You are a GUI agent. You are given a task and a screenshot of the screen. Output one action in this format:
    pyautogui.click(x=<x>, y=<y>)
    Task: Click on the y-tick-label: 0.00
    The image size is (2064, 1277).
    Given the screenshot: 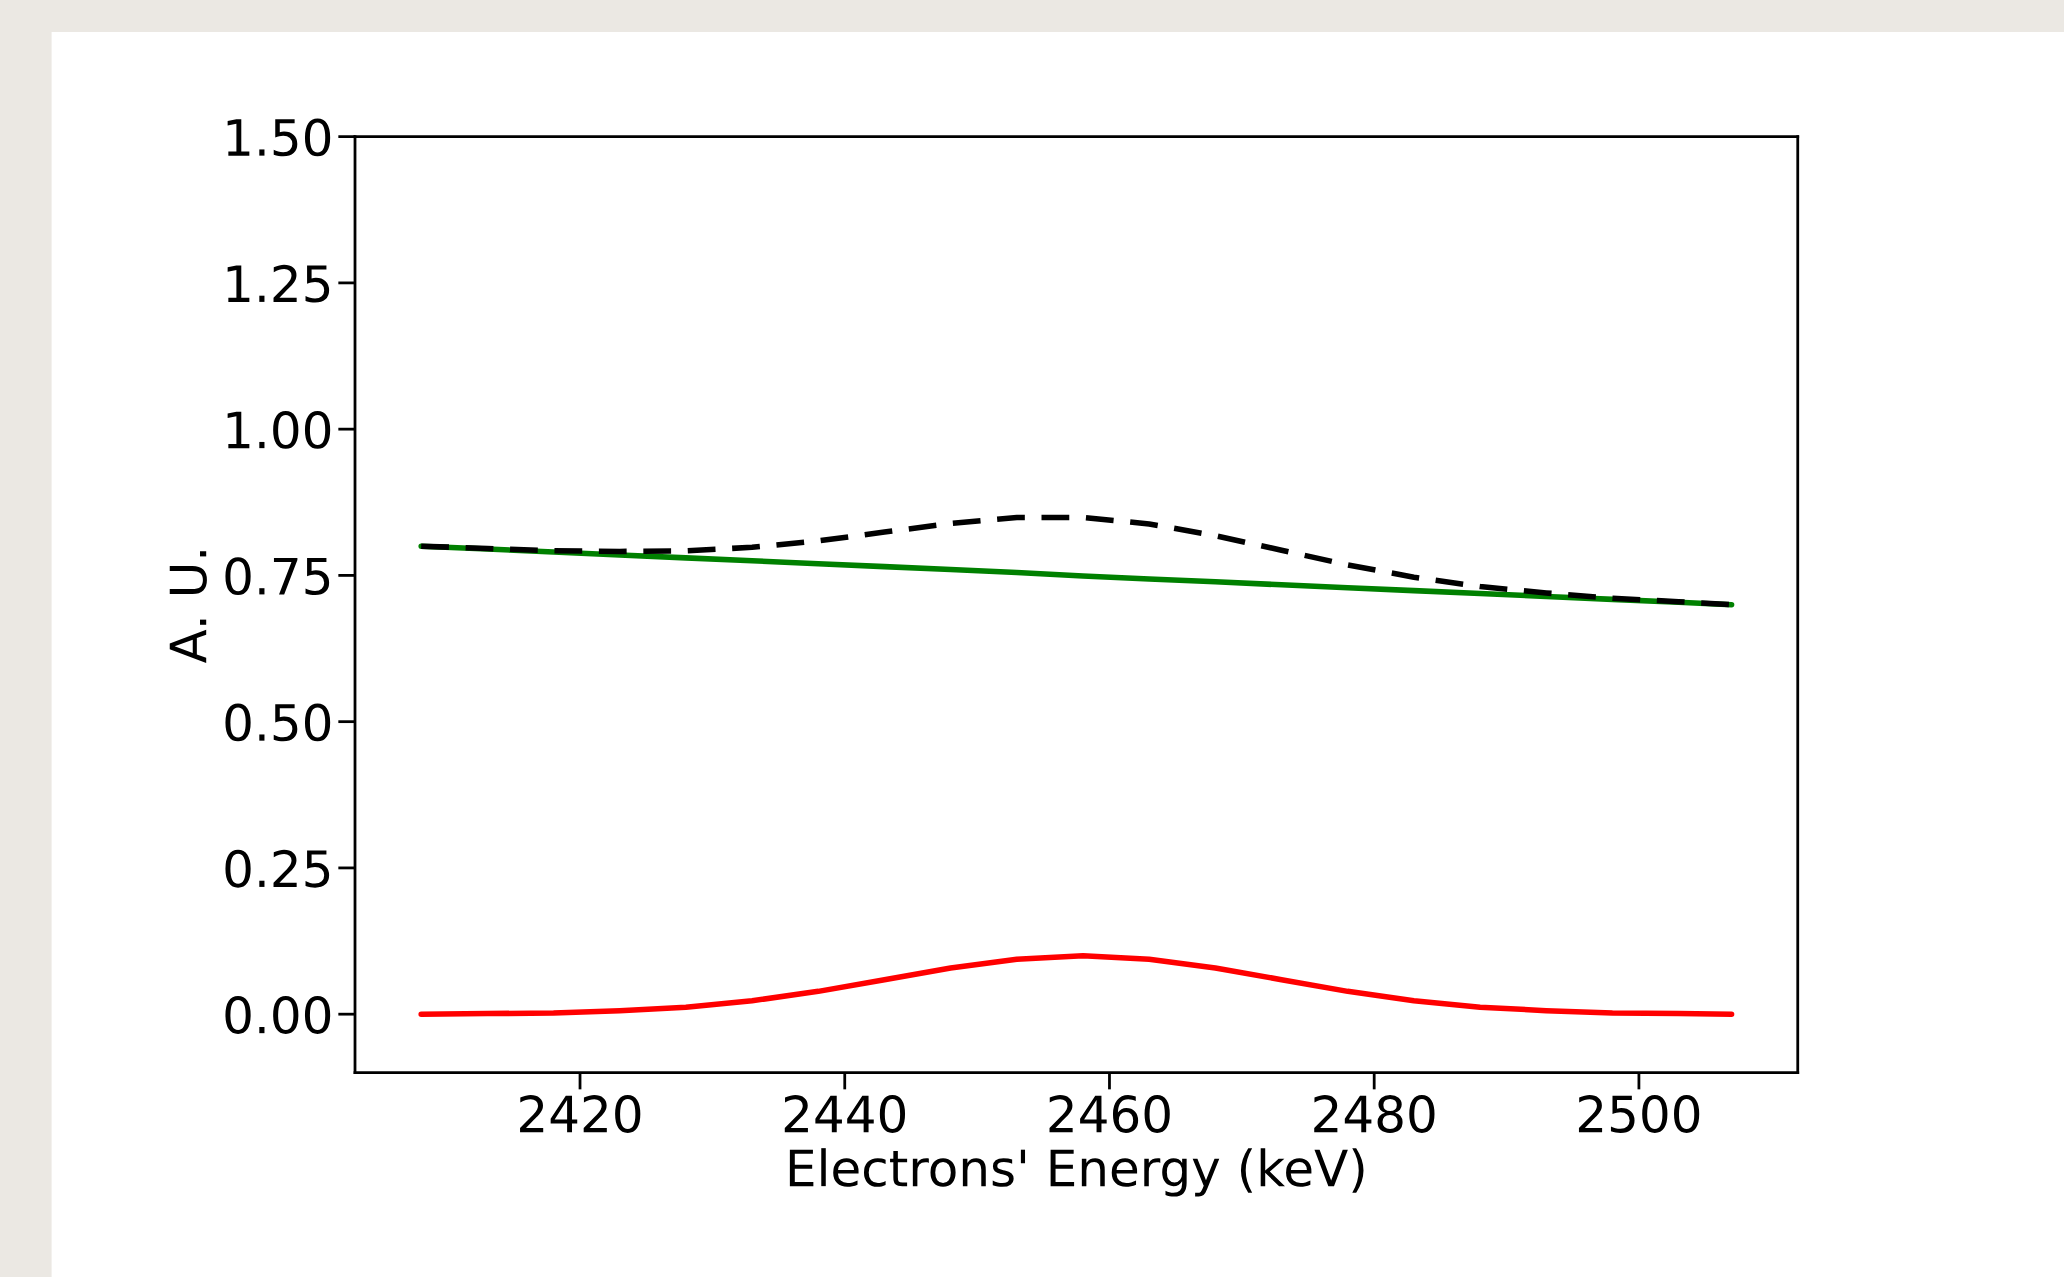 What is the action you would take?
    pyautogui.click(x=278, y=1015)
    